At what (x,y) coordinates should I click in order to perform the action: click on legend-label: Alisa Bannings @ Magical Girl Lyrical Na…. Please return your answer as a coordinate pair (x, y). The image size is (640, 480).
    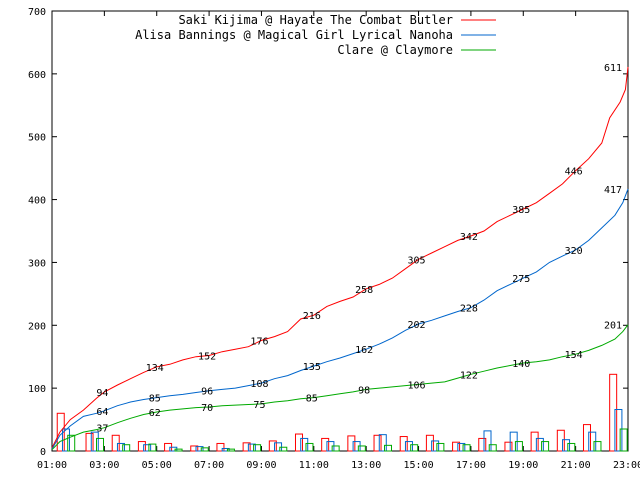
    Looking at the image, I should click on (294, 35).